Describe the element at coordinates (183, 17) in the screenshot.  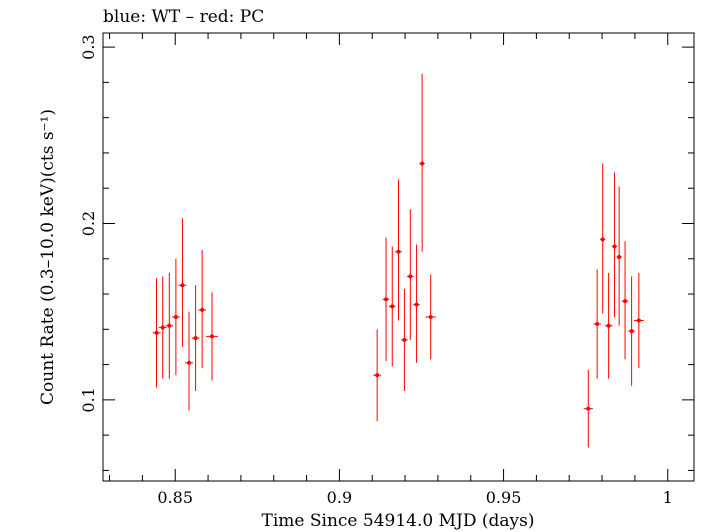
I see `chart-title: blue: WT – red: PC` at that location.